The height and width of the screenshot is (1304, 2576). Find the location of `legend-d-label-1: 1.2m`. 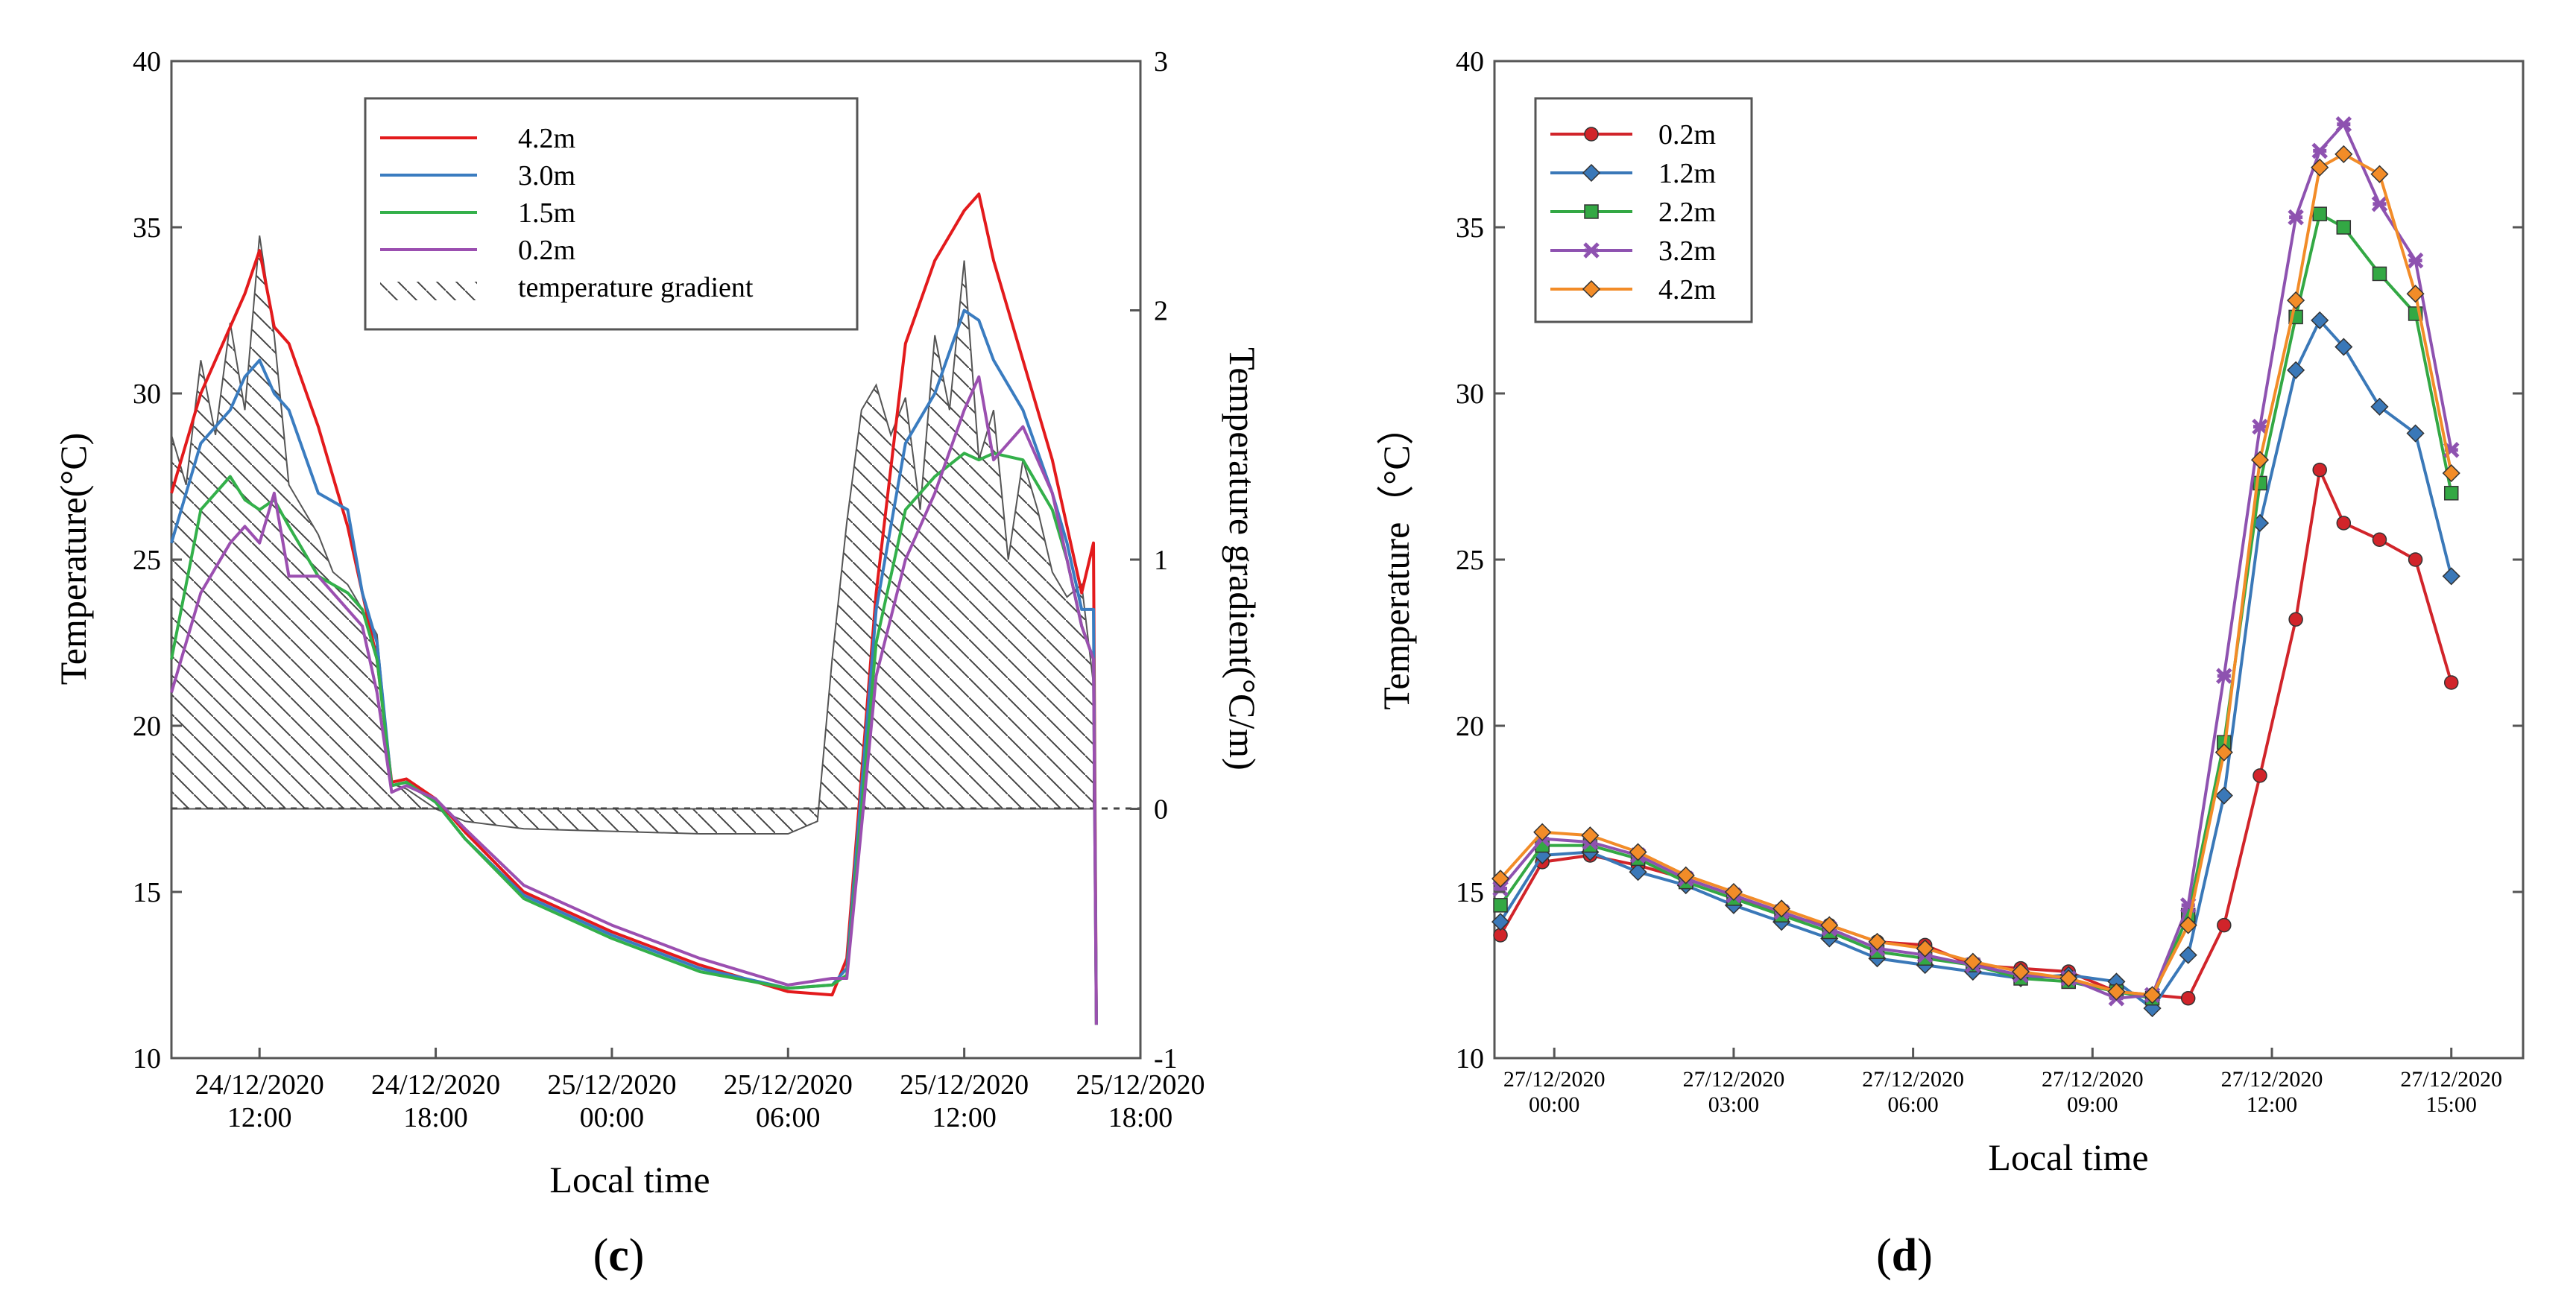

legend-d-label-1: 1.2m is located at coordinates (1687, 173).